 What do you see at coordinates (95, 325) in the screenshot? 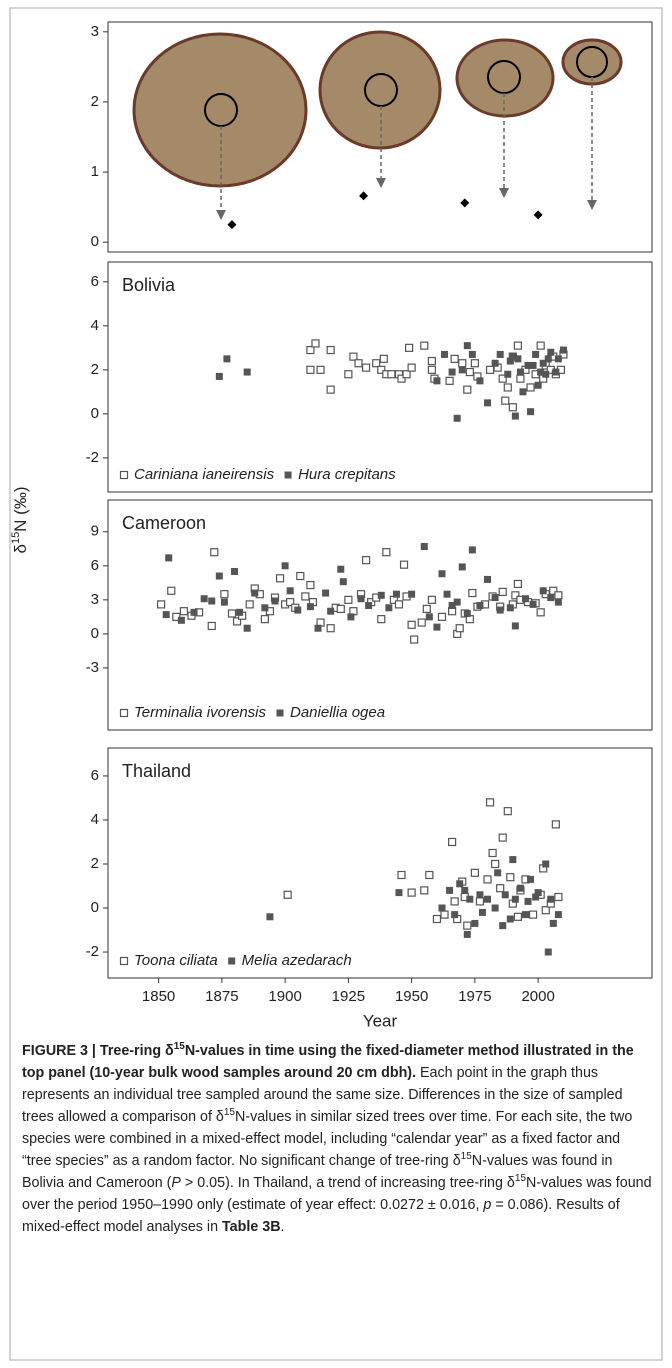
I see `y-tick-label: 4` at bounding box center [95, 325].